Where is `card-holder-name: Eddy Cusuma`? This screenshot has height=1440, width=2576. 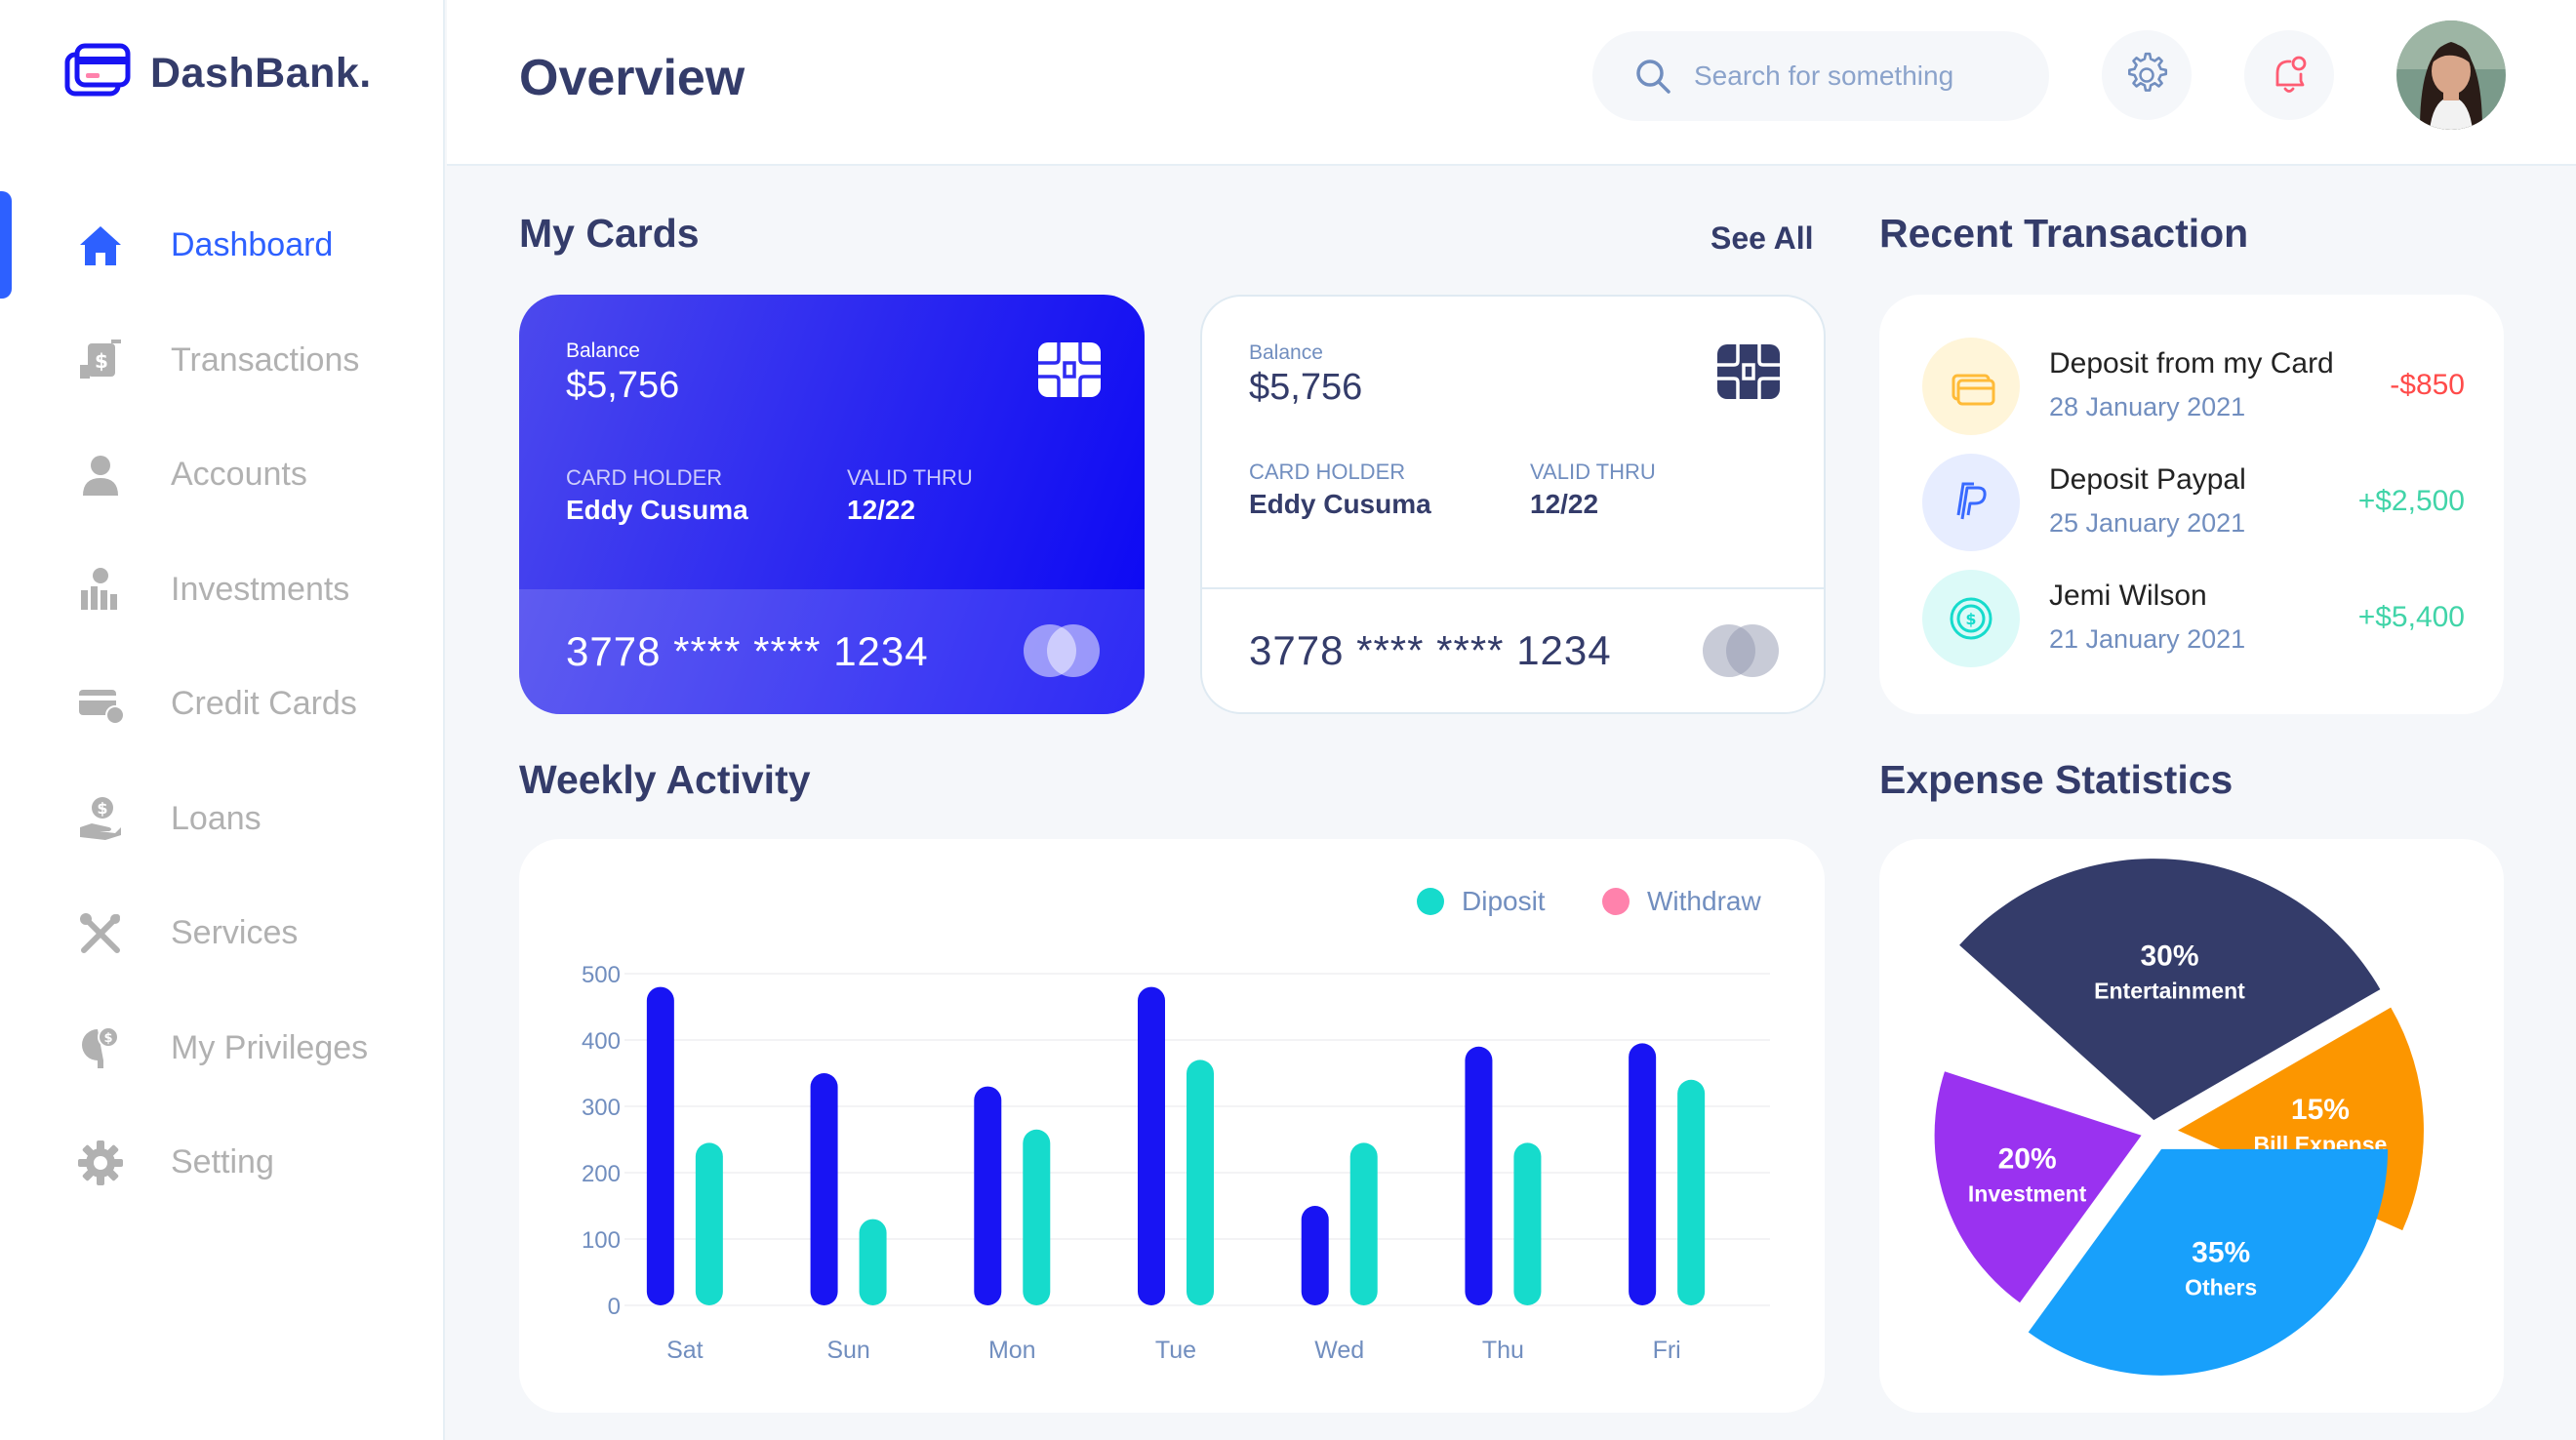
card-holder-name: Eddy Cusuma is located at coordinates (1340, 504).